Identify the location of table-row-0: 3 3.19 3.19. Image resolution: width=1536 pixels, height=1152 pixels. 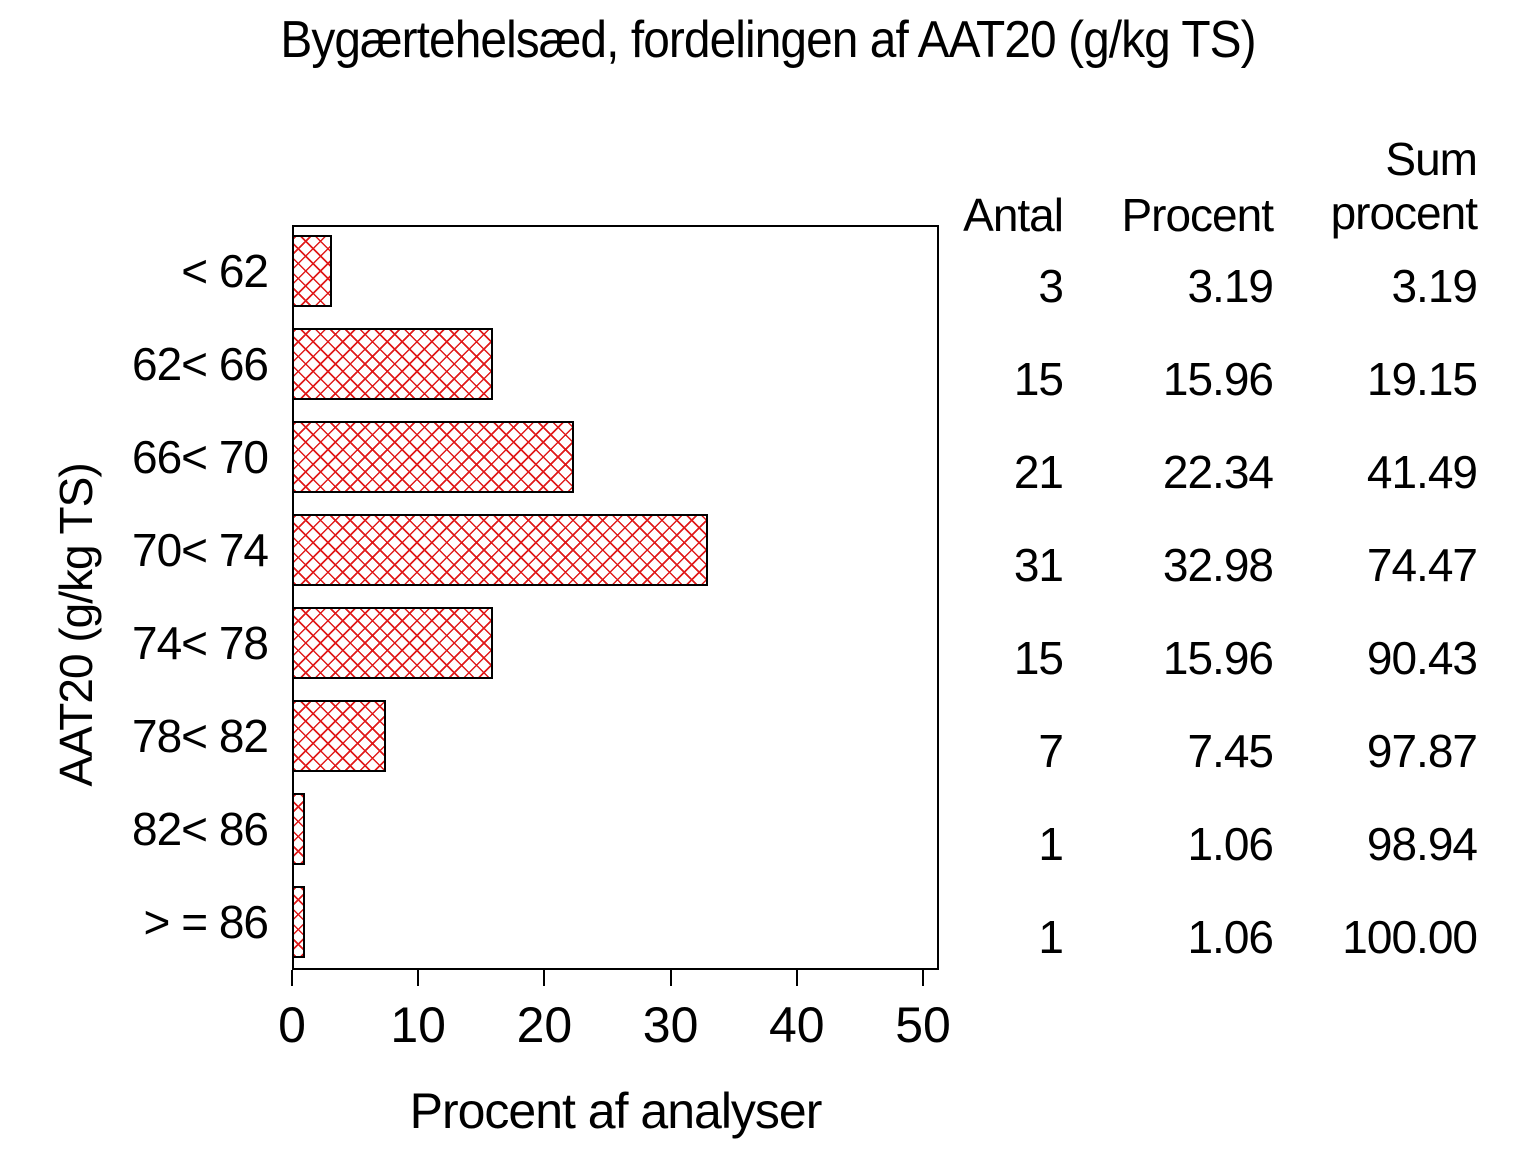
(1214, 286).